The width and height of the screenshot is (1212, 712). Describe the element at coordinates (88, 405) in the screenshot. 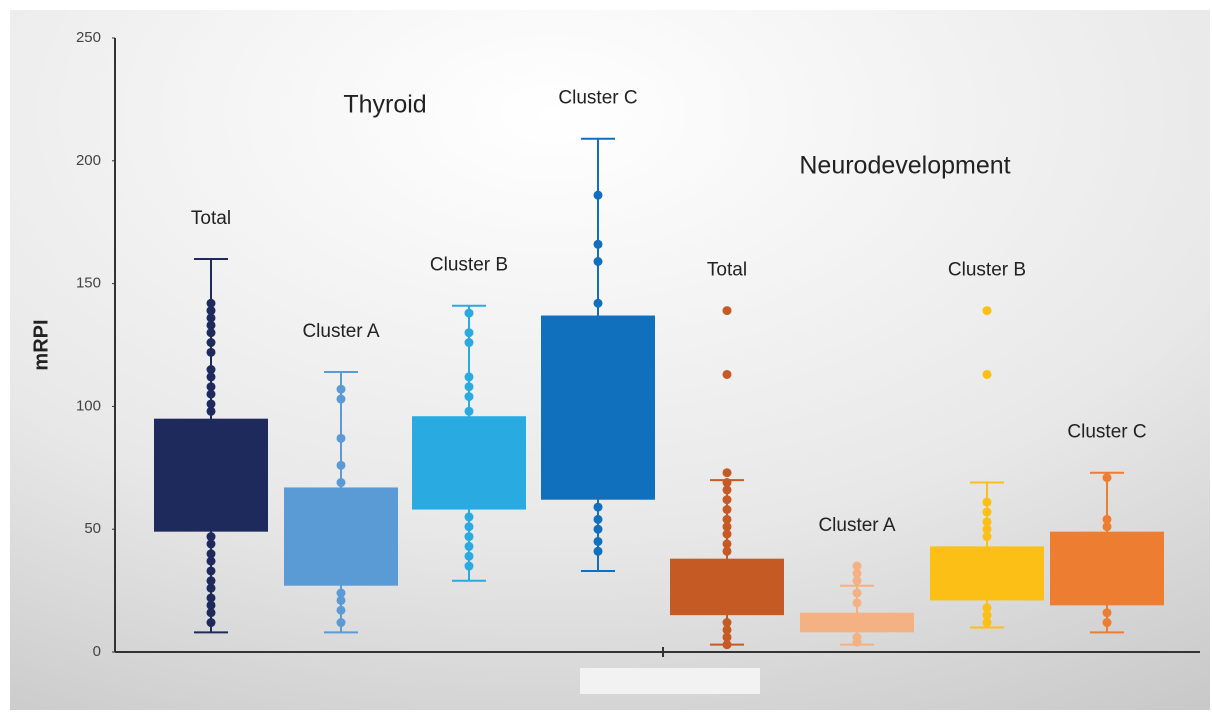

I see `y-tick-label: 100` at that location.